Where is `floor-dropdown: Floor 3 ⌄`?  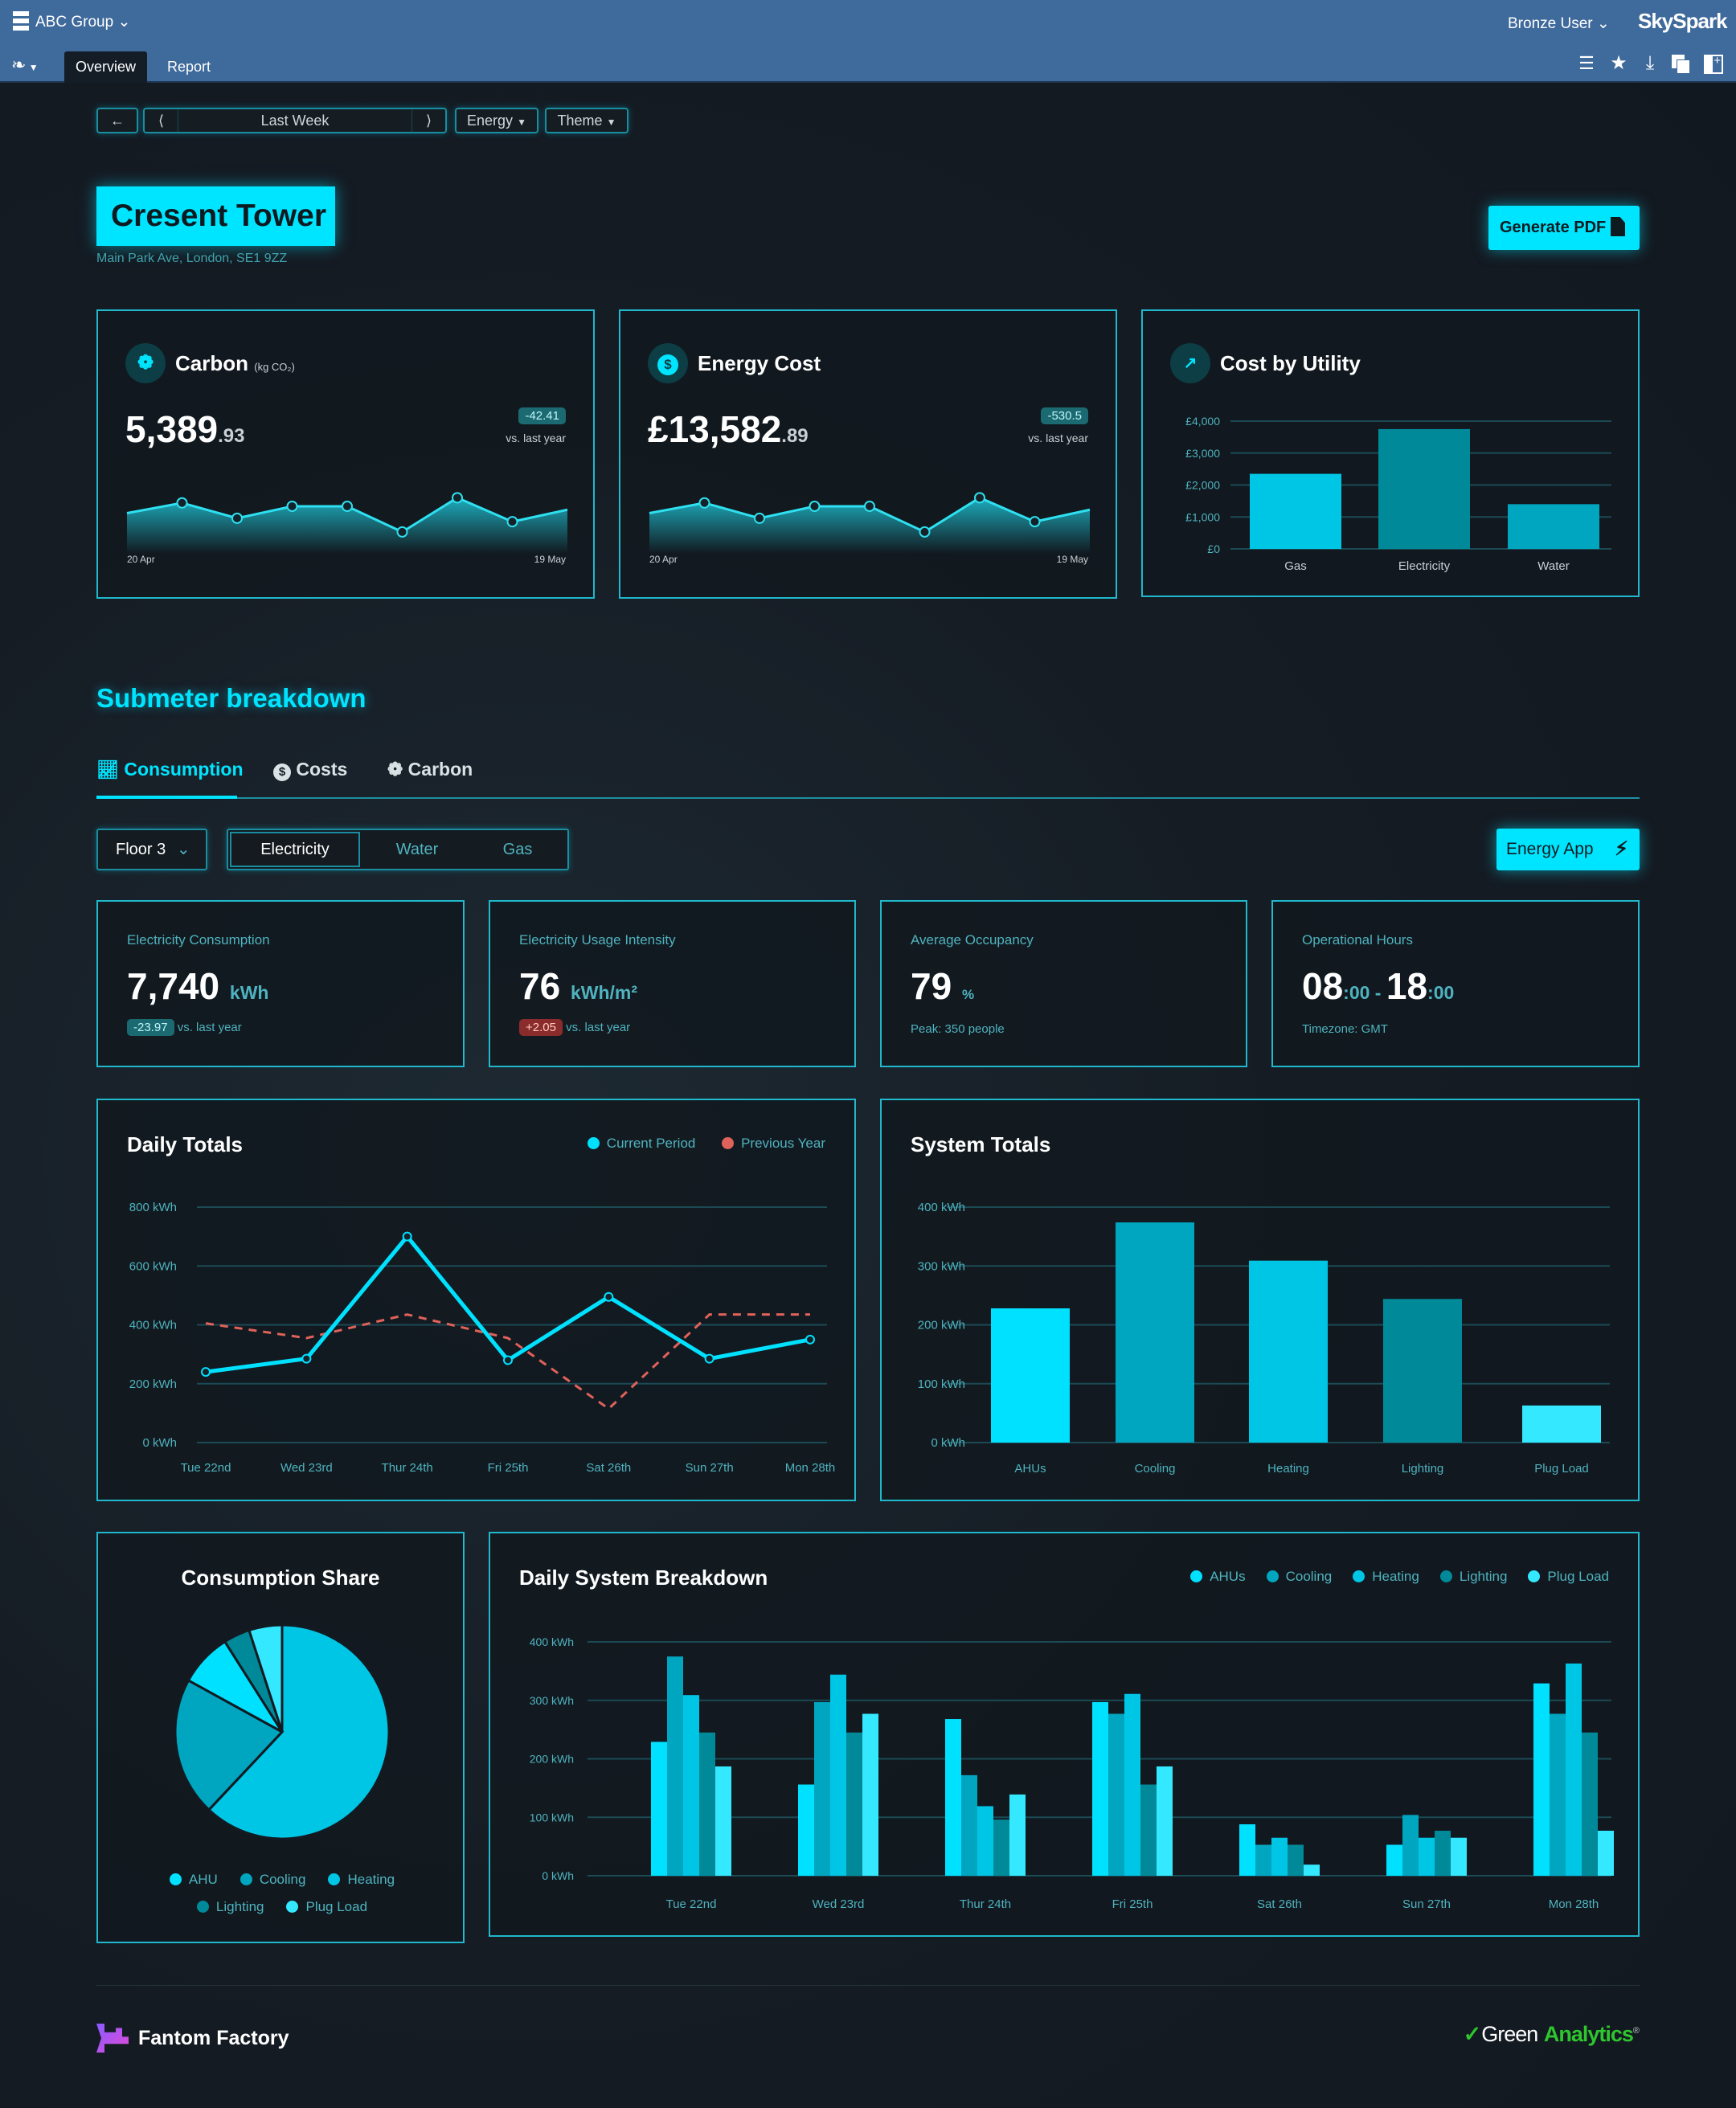
floor-dropdown: Floor 3 ⌄ is located at coordinates (151, 849).